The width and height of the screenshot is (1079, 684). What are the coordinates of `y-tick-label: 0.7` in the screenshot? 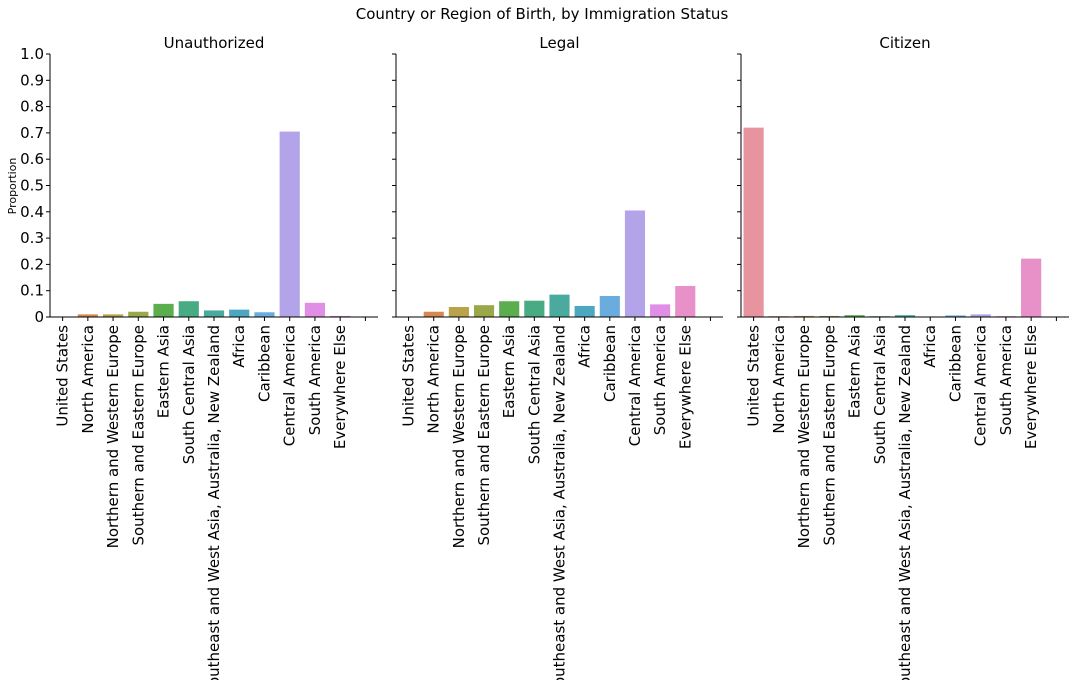 It's located at (32, 133).